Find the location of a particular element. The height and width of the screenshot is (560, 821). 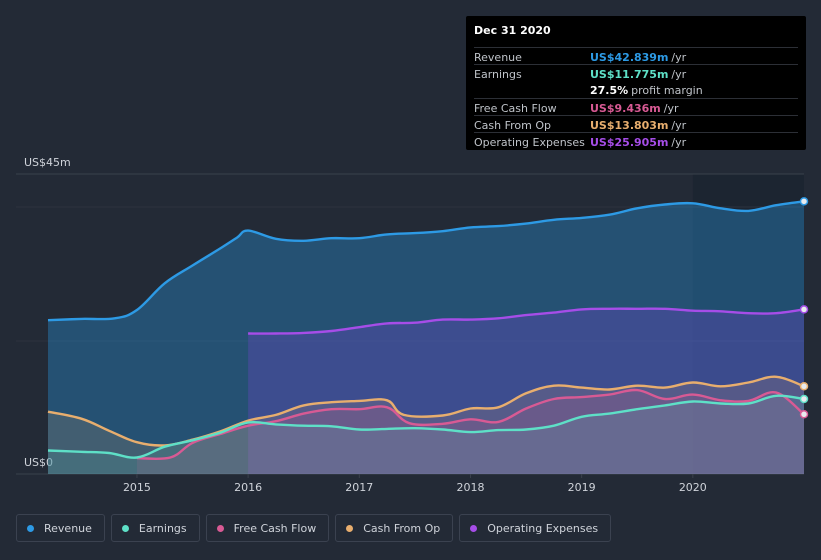

legend-label: Revenue is located at coordinates (68, 528).